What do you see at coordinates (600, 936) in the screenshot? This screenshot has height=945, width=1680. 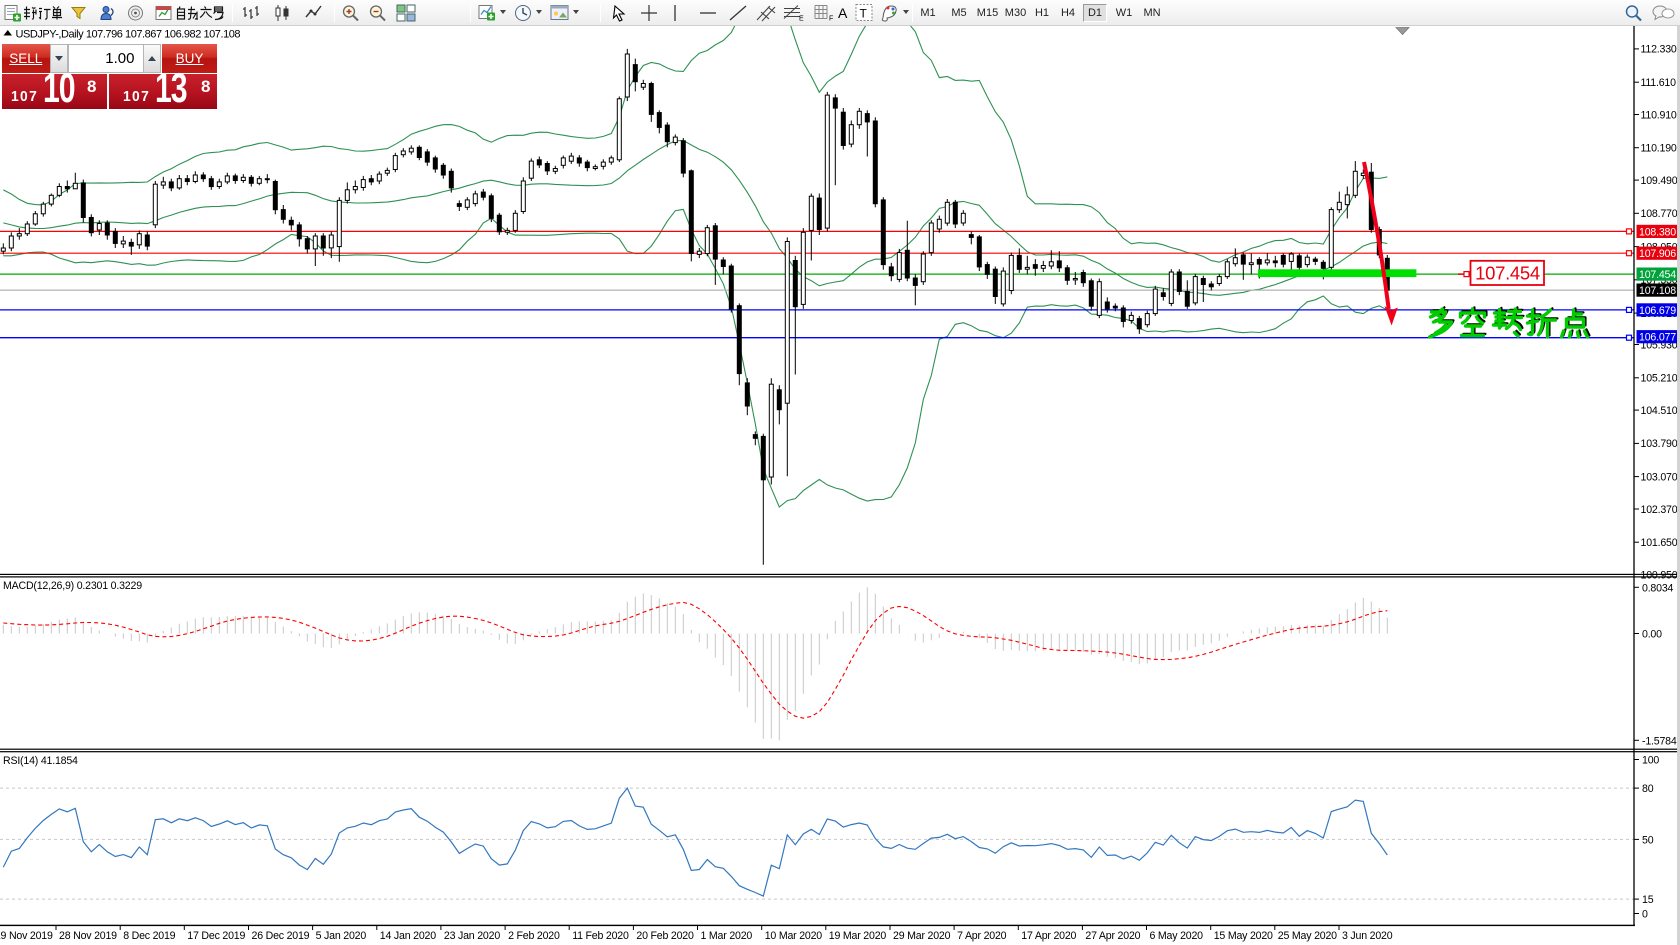 I see `svg-text: 11 Feb 2020` at bounding box center [600, 936].